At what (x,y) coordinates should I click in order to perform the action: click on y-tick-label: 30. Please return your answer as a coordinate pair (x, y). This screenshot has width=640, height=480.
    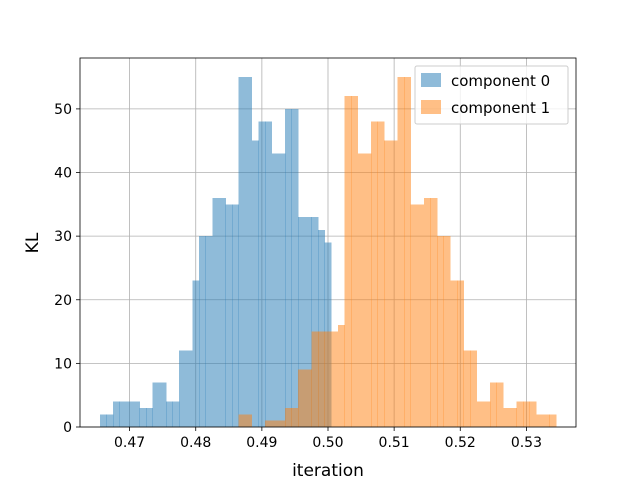
    Looking at the image, I should click on (63, 237).